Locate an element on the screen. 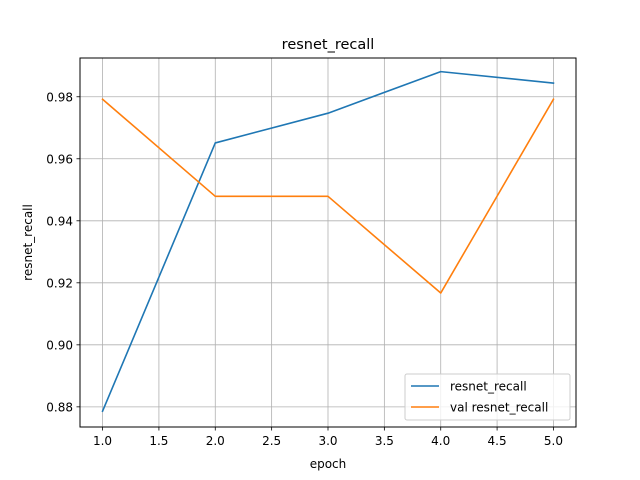  x-tick-label: 3.5 is located at coordinates (384, 441).